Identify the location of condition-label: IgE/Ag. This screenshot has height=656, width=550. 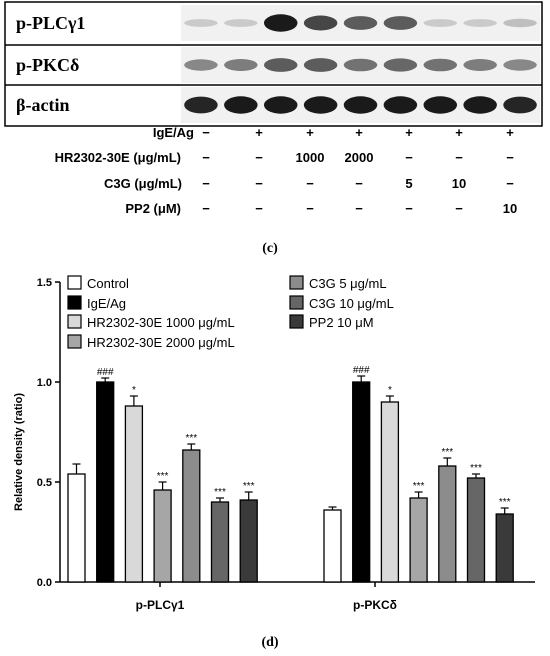
(173, 132).